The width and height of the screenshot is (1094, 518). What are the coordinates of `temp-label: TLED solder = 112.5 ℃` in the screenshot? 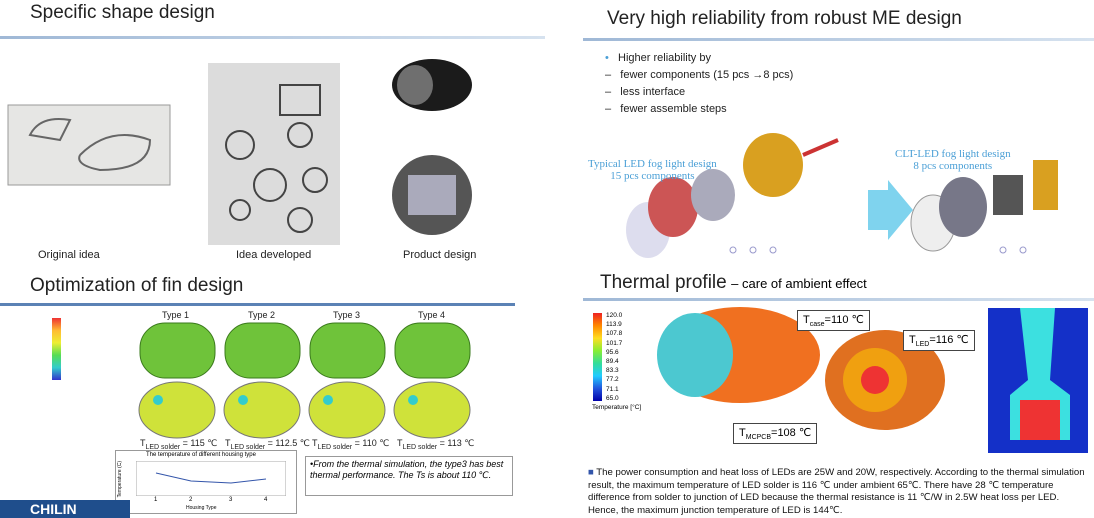 It's located at (267, 444).